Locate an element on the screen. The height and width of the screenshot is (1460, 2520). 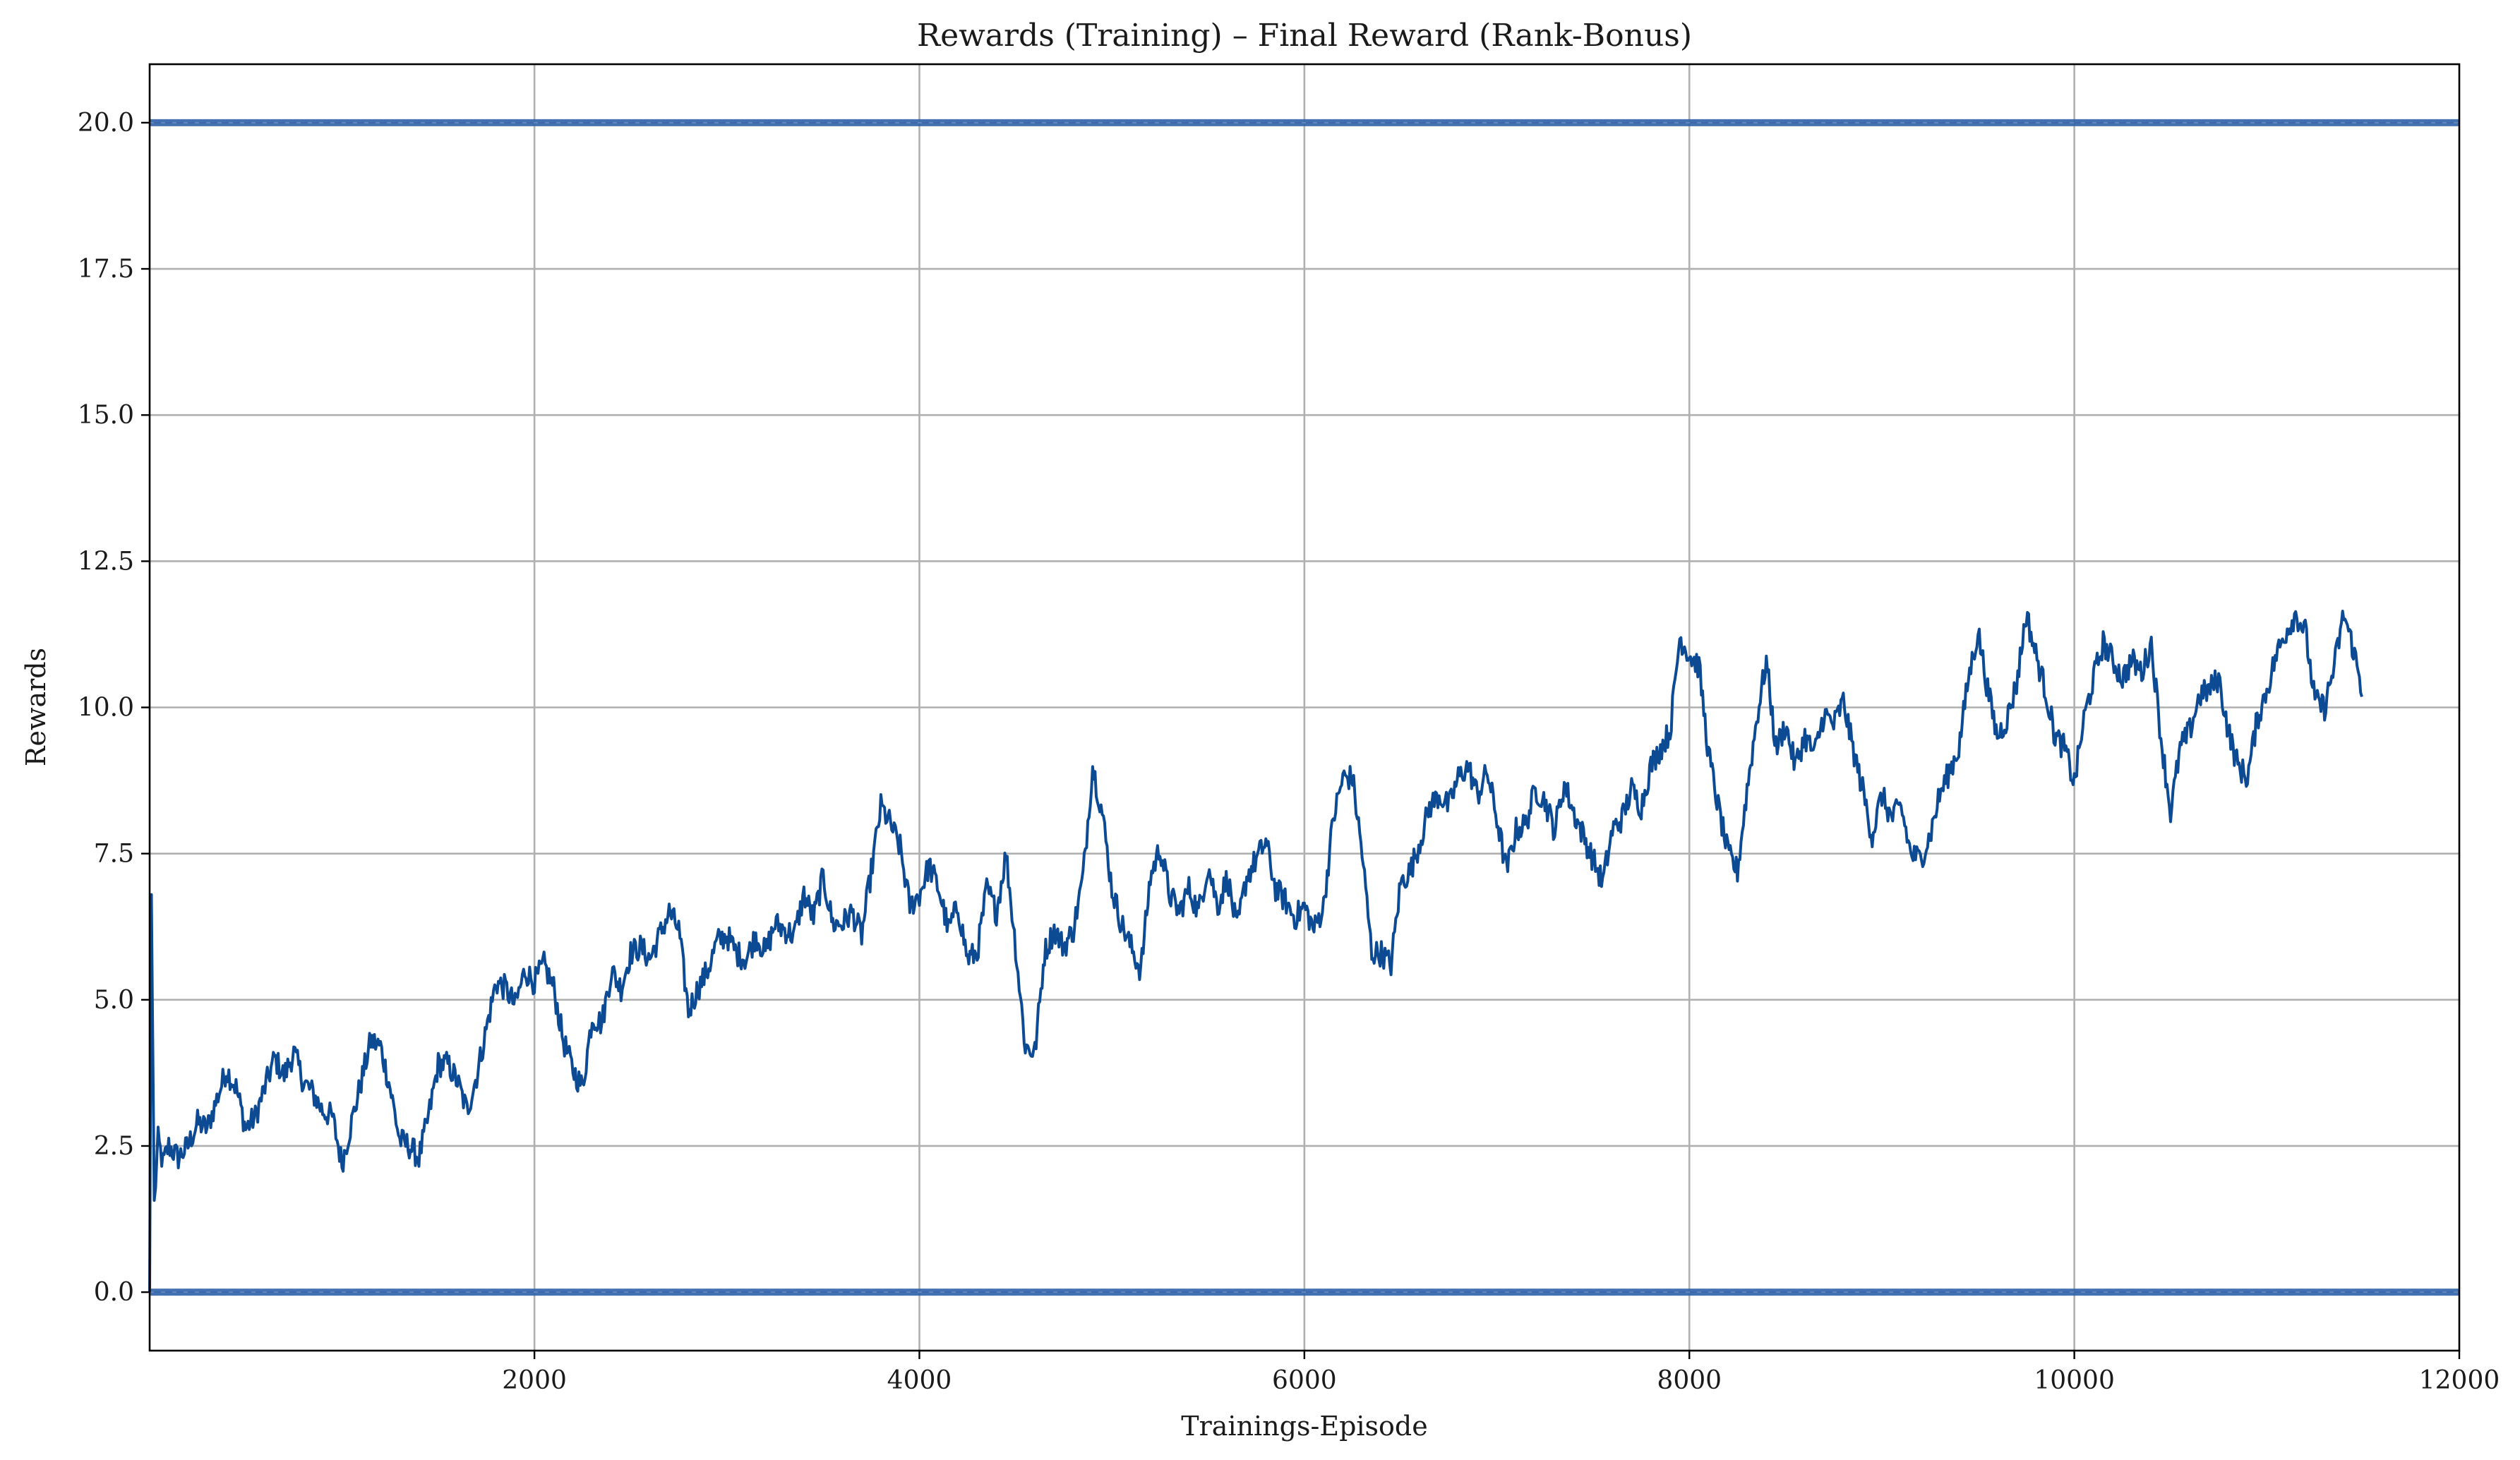
y-tick-label: 15.0 is located at coordinates (106, 416).